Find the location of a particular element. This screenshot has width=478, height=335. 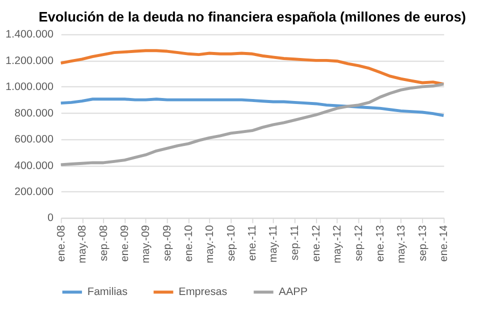

y-tick-label: 600.000 is located at coordinates (34, 140).